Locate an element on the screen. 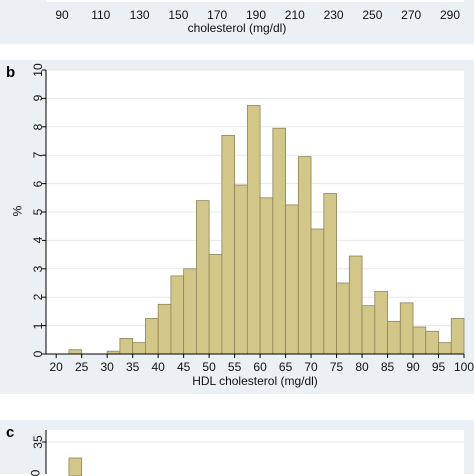  histogram-c is located at coordinates (253, 453).